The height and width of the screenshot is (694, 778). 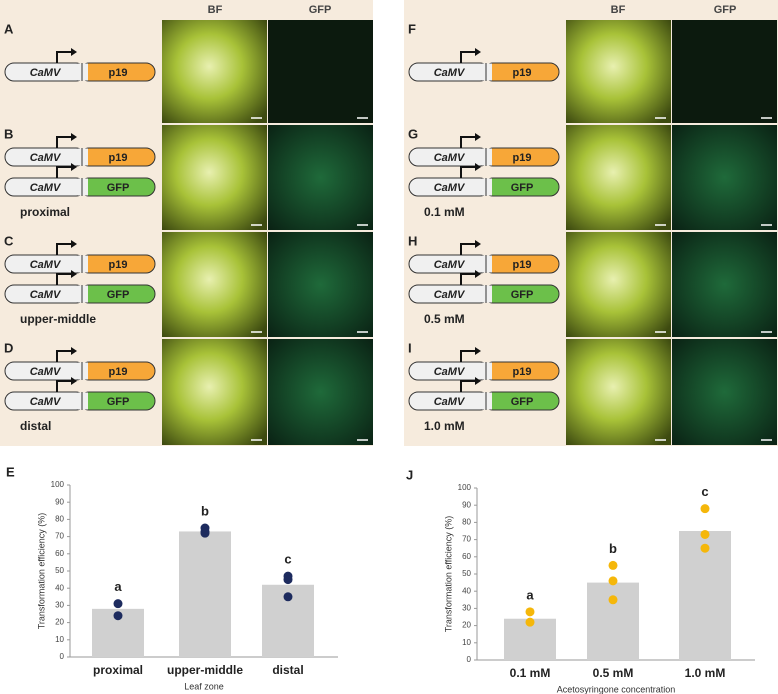 What do you see at coordinates (8, 133) in the screenshot?
I see `panel-letter: B` at bounding box center [8, 133].